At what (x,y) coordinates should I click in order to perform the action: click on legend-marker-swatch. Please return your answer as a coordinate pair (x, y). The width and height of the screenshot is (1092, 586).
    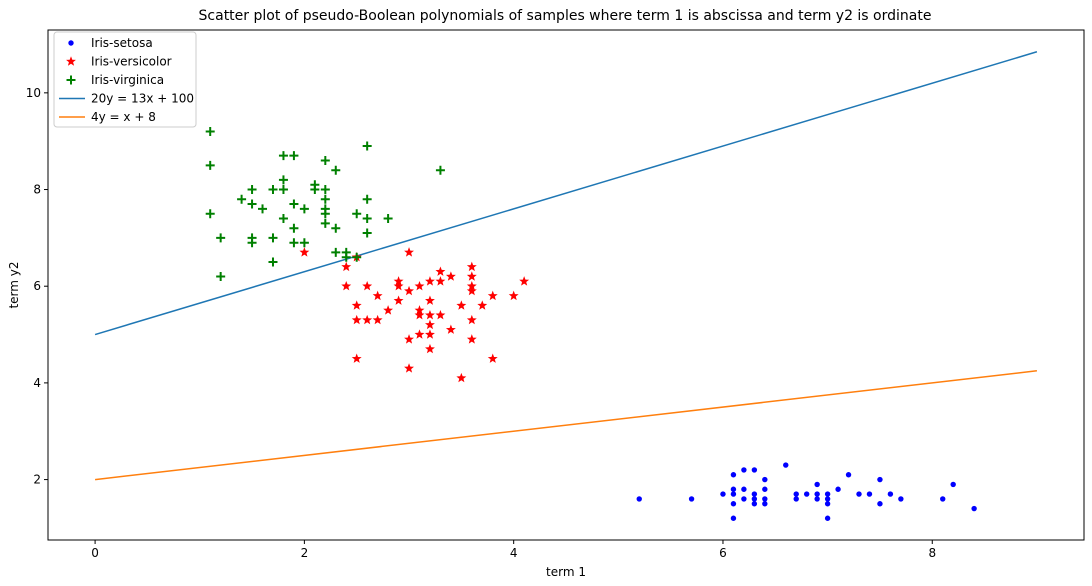
    Looking at the image, I should click on (71, 43).